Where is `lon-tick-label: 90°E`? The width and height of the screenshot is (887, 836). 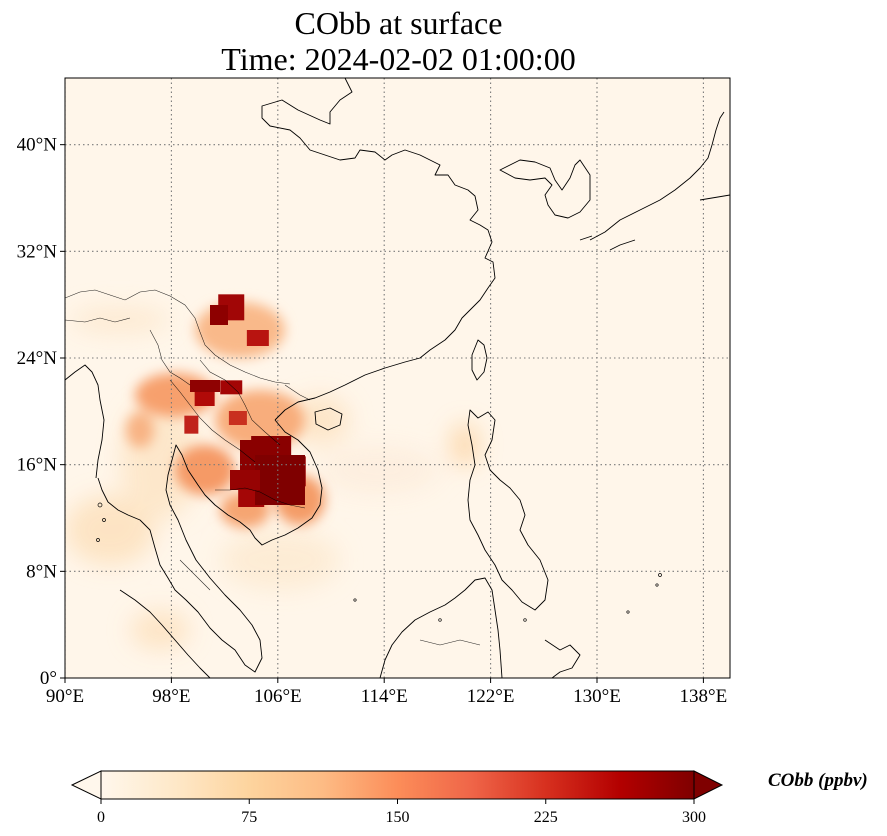 lon-tick-label: 90°E is located at coordinates (65, 696).